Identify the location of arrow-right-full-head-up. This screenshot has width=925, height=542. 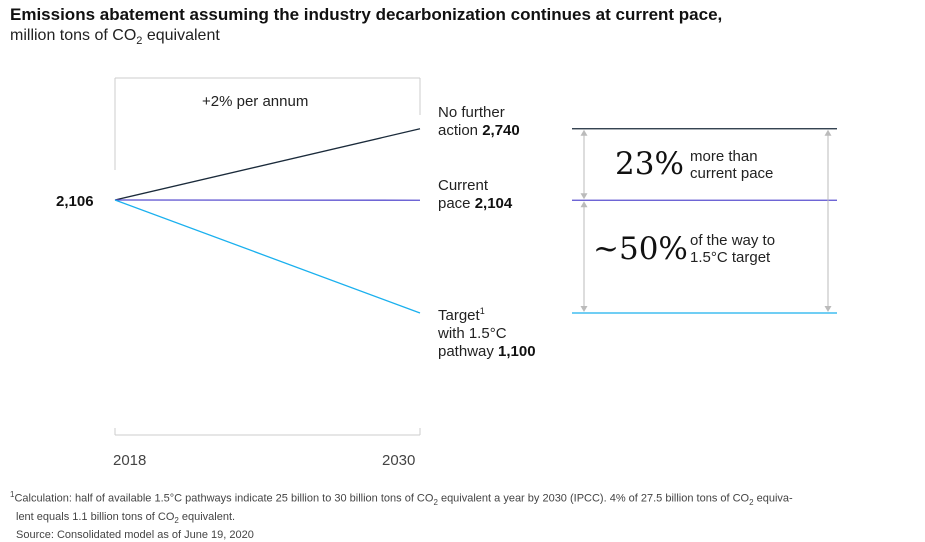
(828, 133).